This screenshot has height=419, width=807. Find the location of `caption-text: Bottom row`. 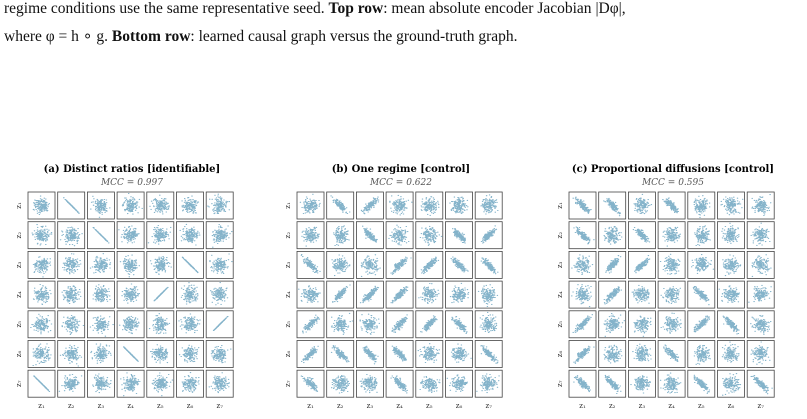

caption-text: Bottom row is located at coordinates (151, 36).